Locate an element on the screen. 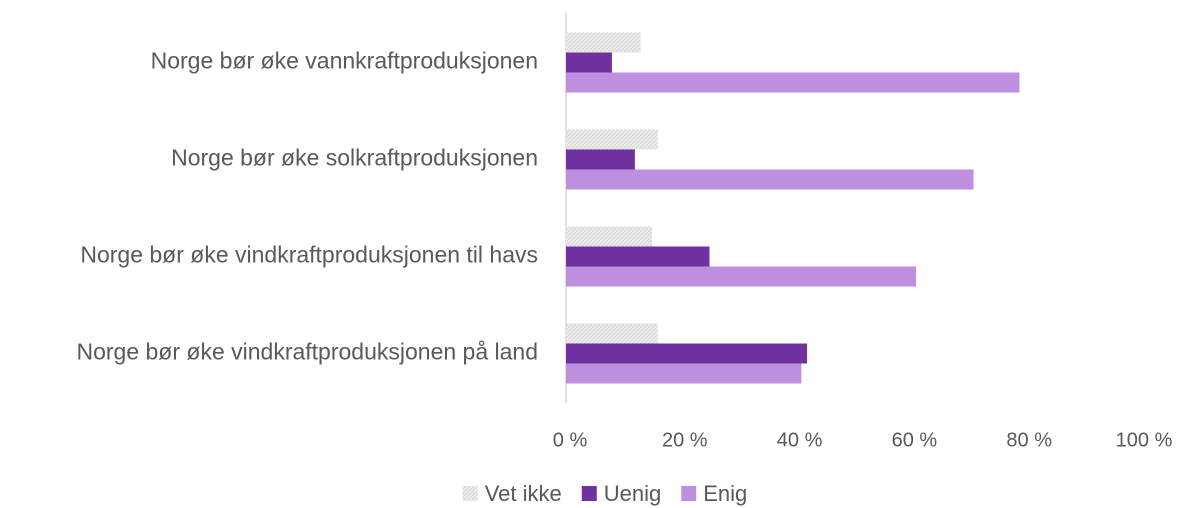 This screenshot has width=1183, height=508. x-tick-label: 0 % is located at coordinates (570, 440).